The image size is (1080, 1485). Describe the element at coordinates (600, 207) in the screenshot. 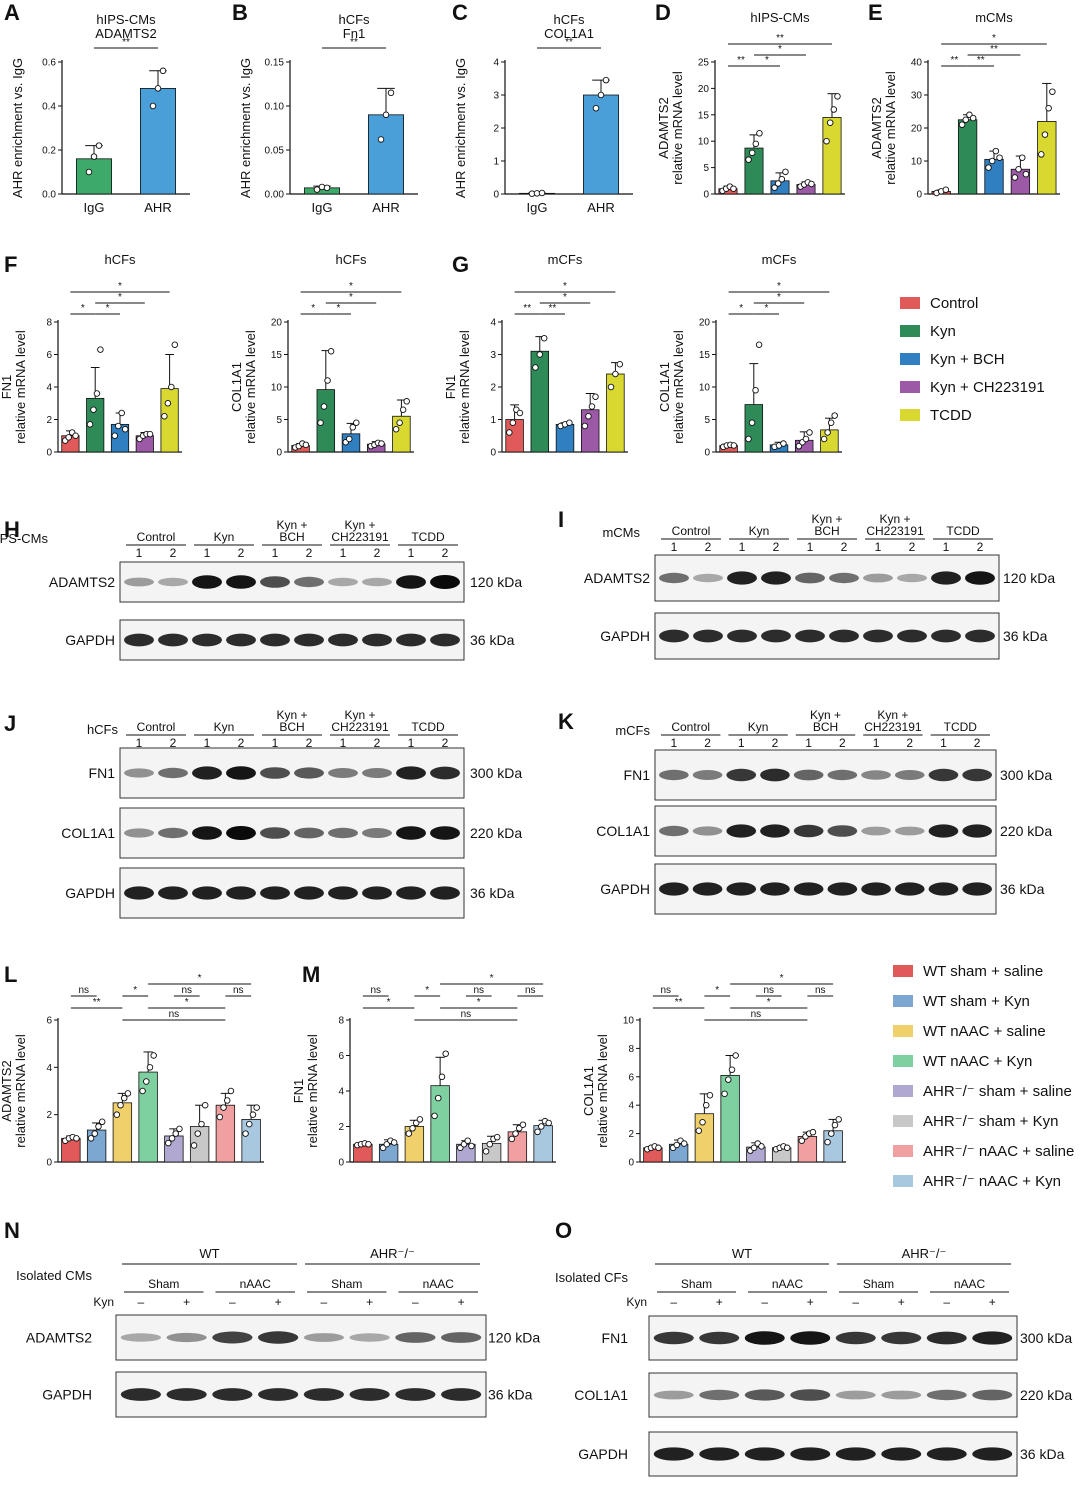

I see `x-tick-label: AHR` at that location.